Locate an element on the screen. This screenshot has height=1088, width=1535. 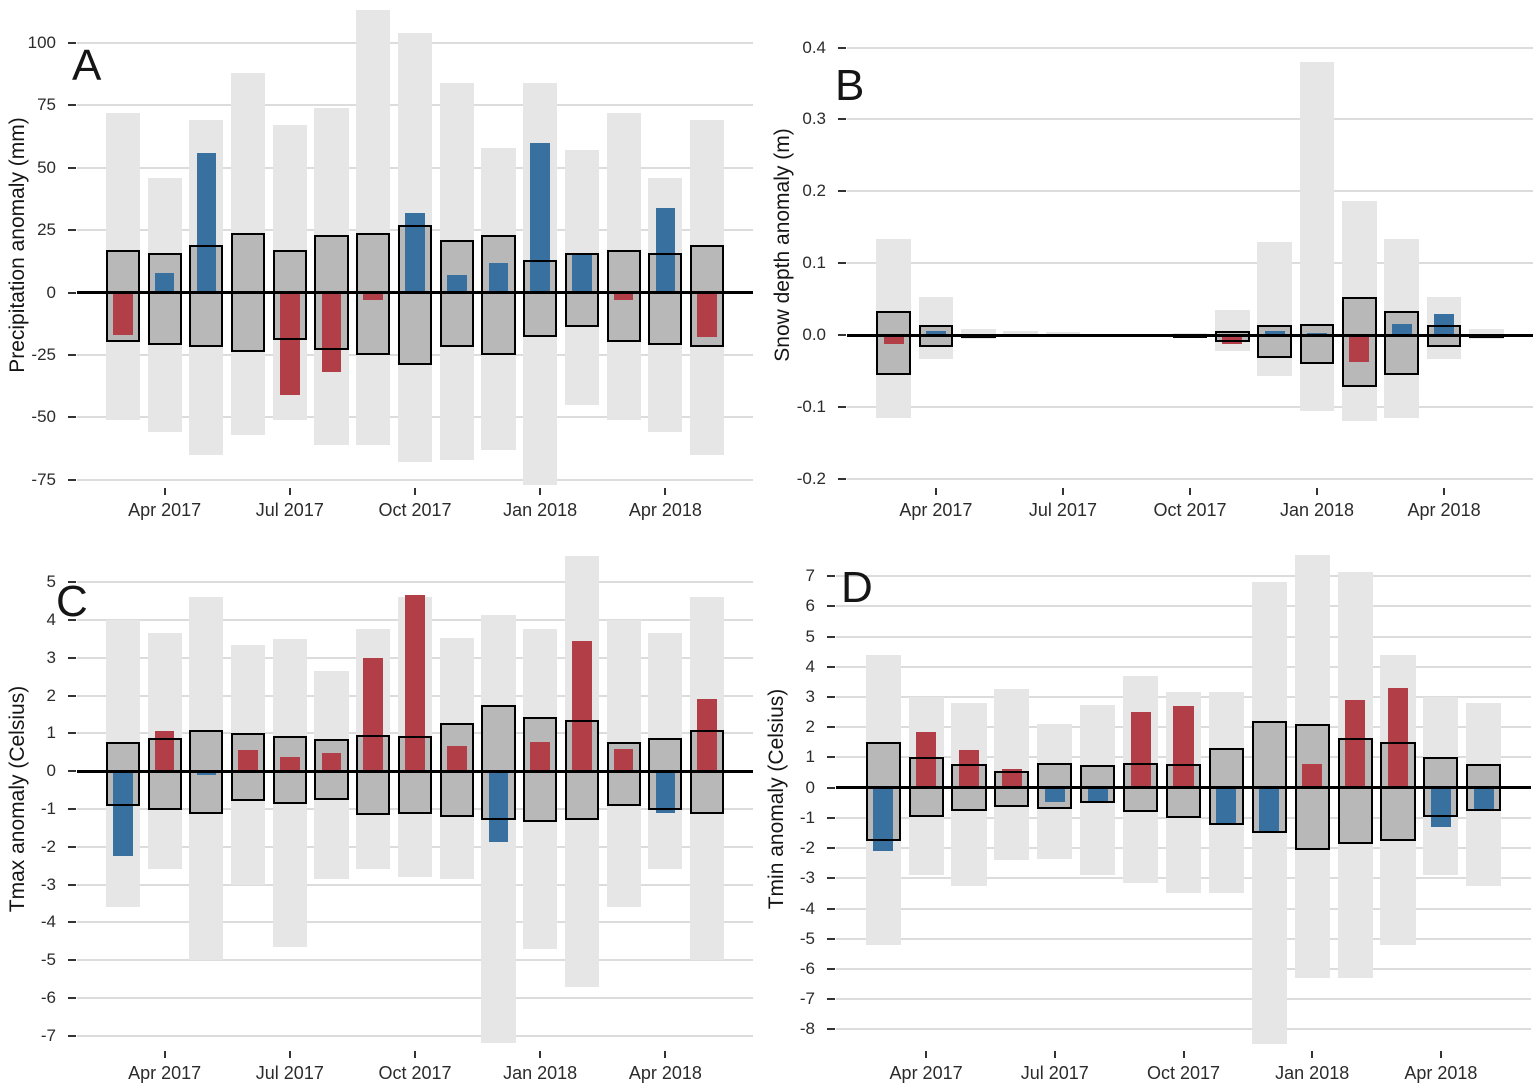
y-tick-label: 5 is located at coordinates (810, 636).